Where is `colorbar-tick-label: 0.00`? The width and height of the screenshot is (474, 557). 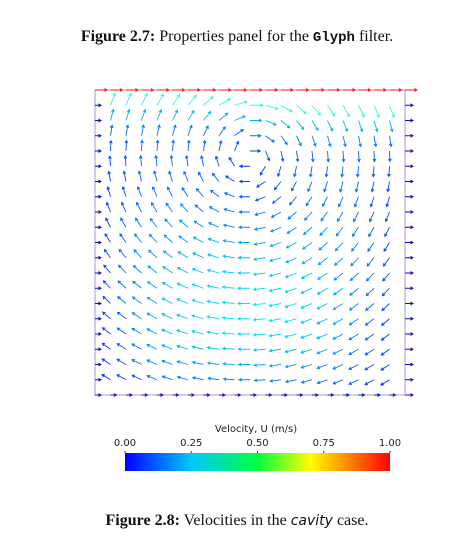 colorbar-tick-label: 0.00 is located at coordinates (125, 443).